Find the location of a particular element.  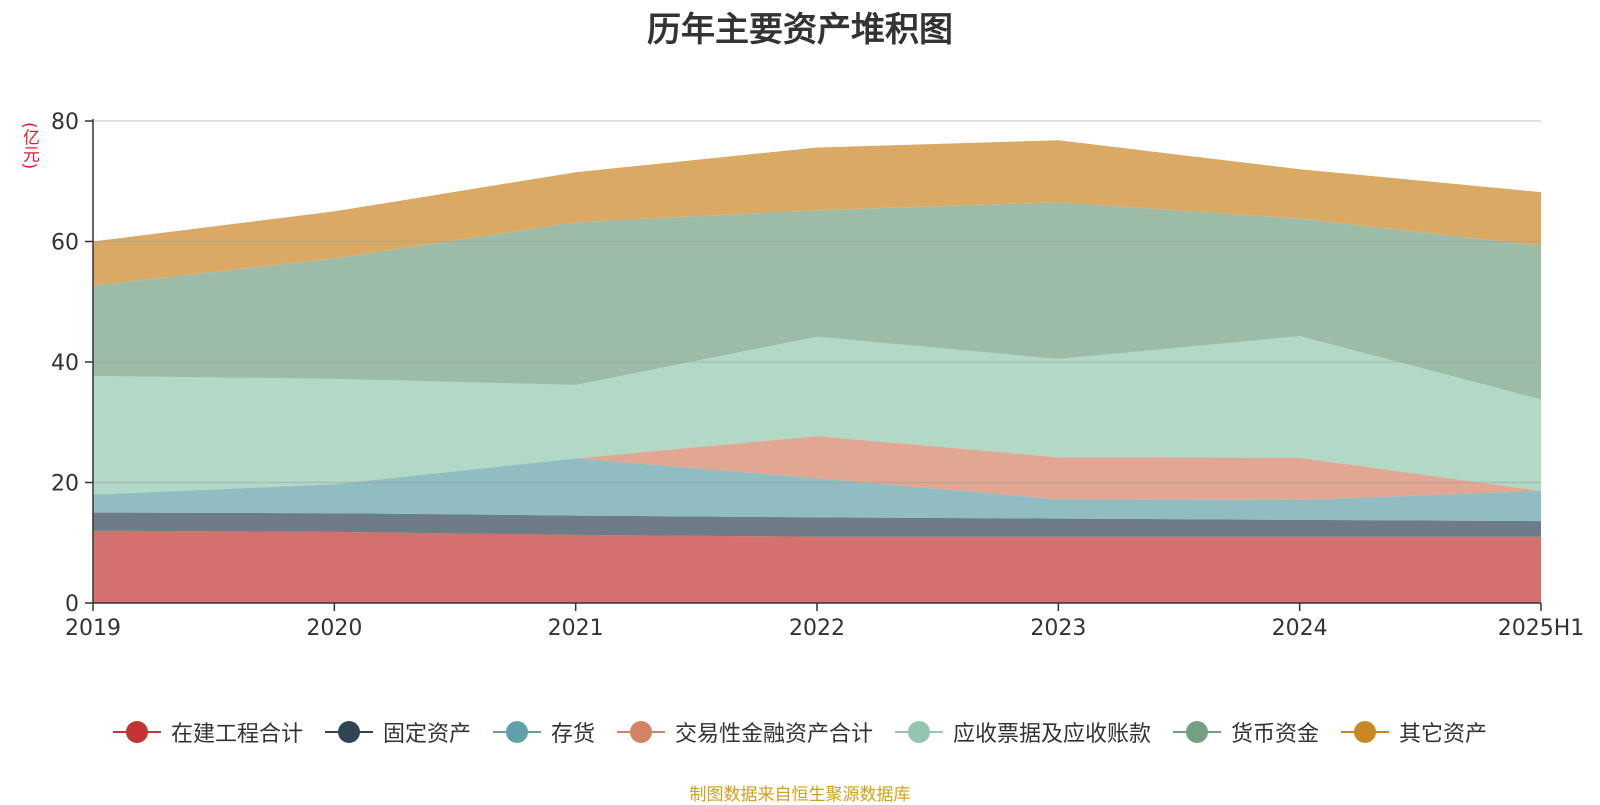

legend-label: 存货 is located at coordinates (572, 734).